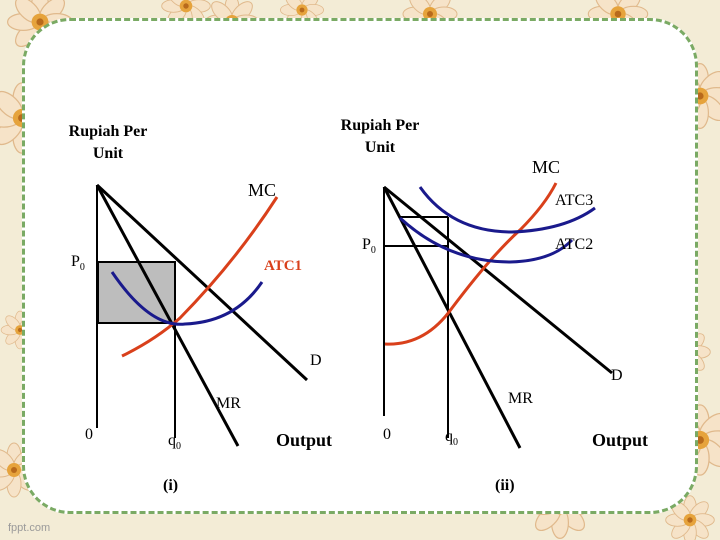 This screenshot has width=720, height=540. Describe the element at coordinates (108, 142) in the screenshot. I see `panel-i-y-axis-title: Rupiah Per Unit` at that location.